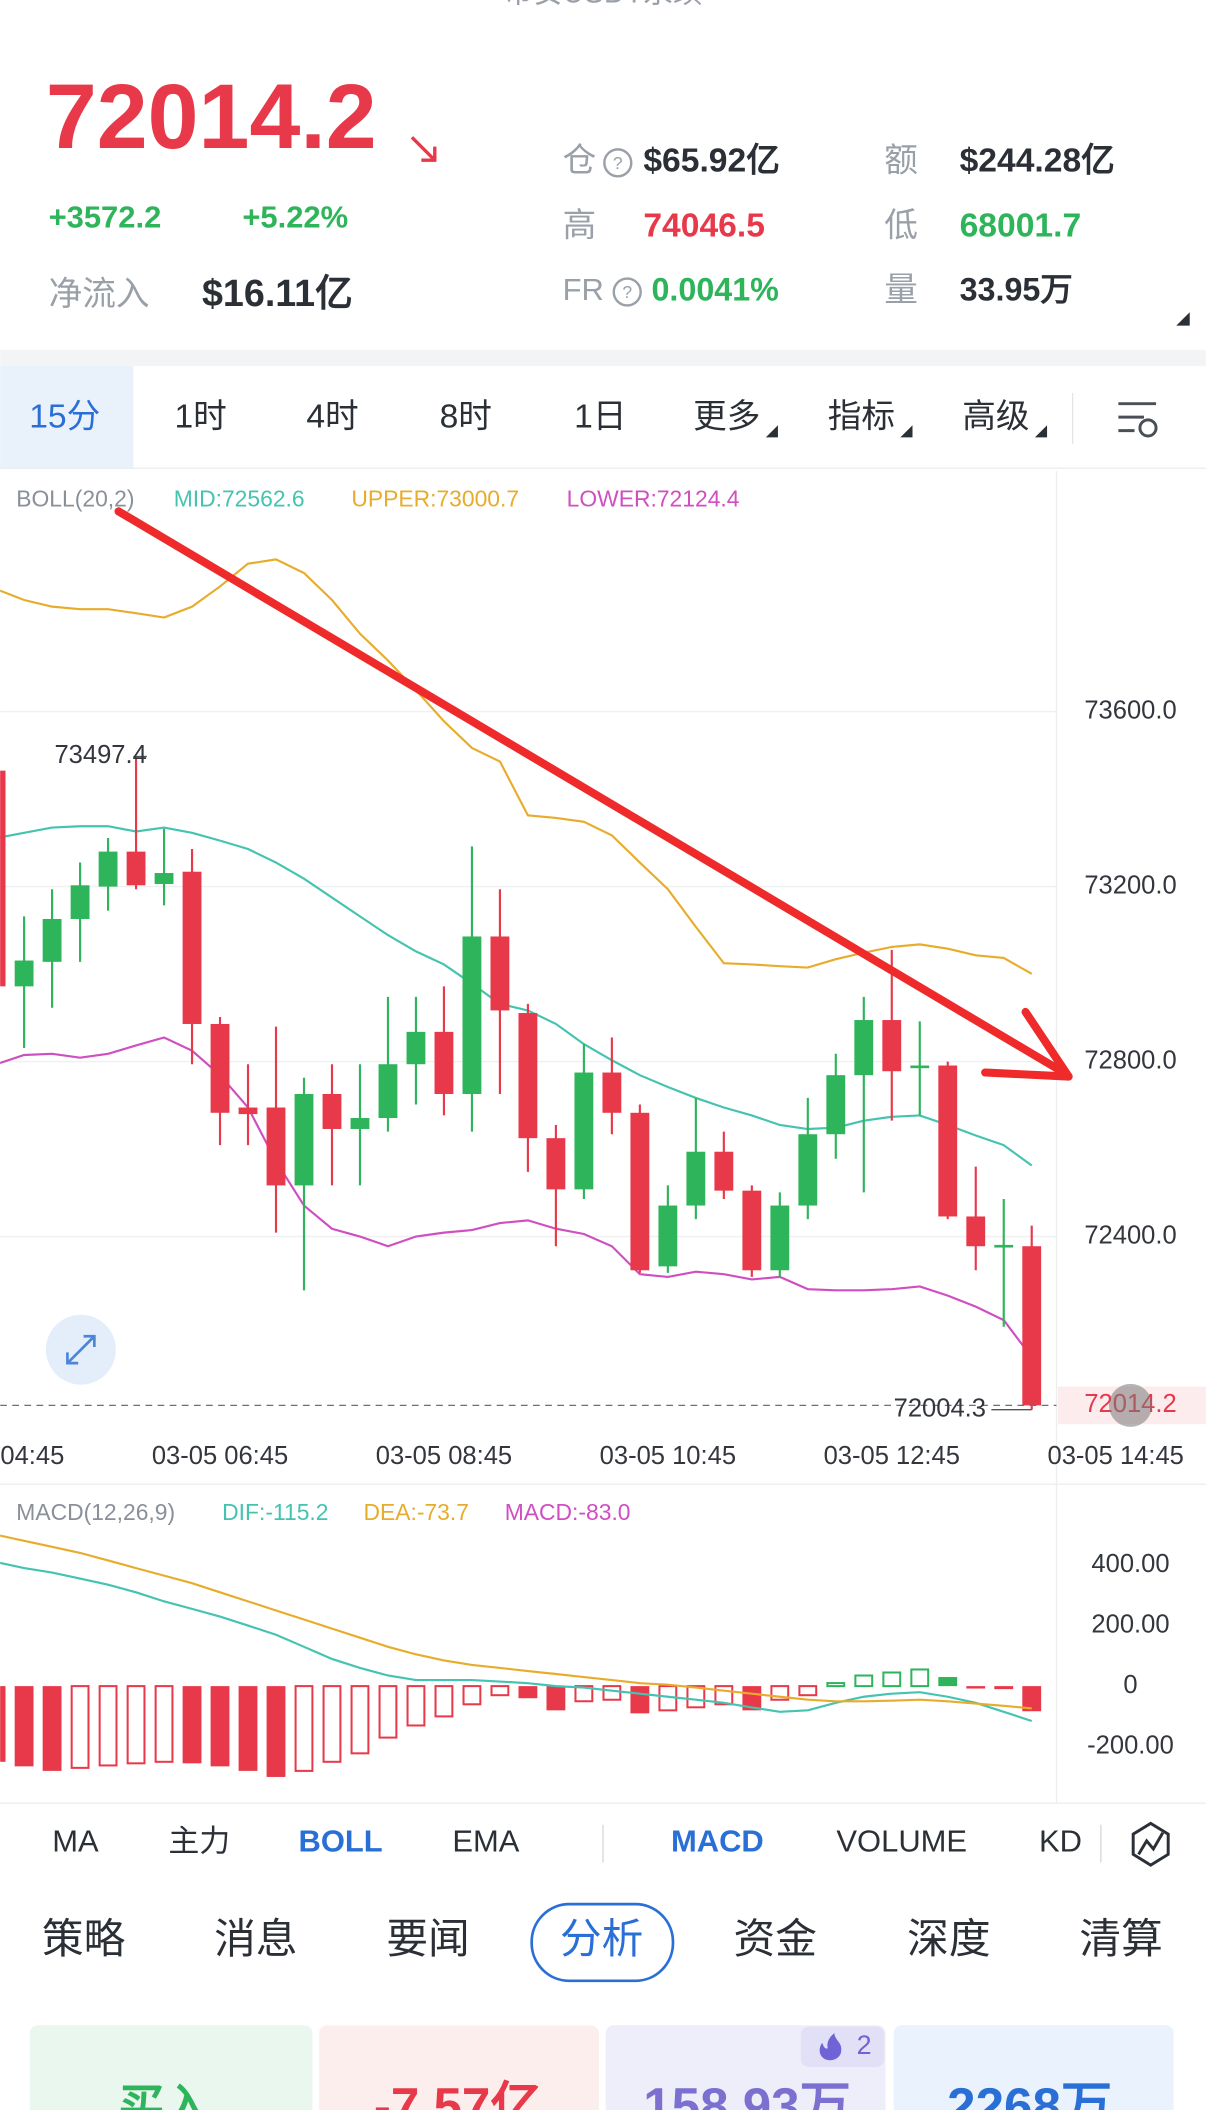 The image size is (1206, 2110). I want to click on indicator-tab: 主力, so click(199, 1841).